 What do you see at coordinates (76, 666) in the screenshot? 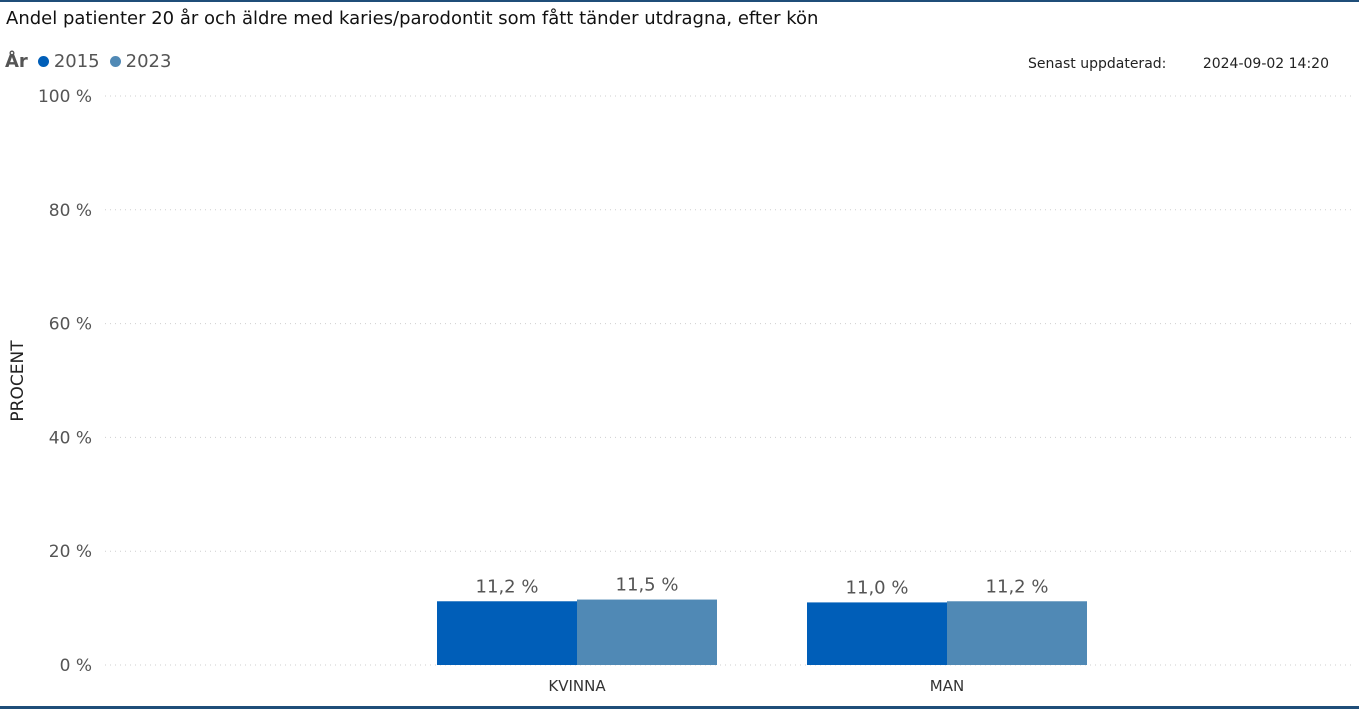
I see `y-tick-label: 0 %` at bounding box center [76, 666].